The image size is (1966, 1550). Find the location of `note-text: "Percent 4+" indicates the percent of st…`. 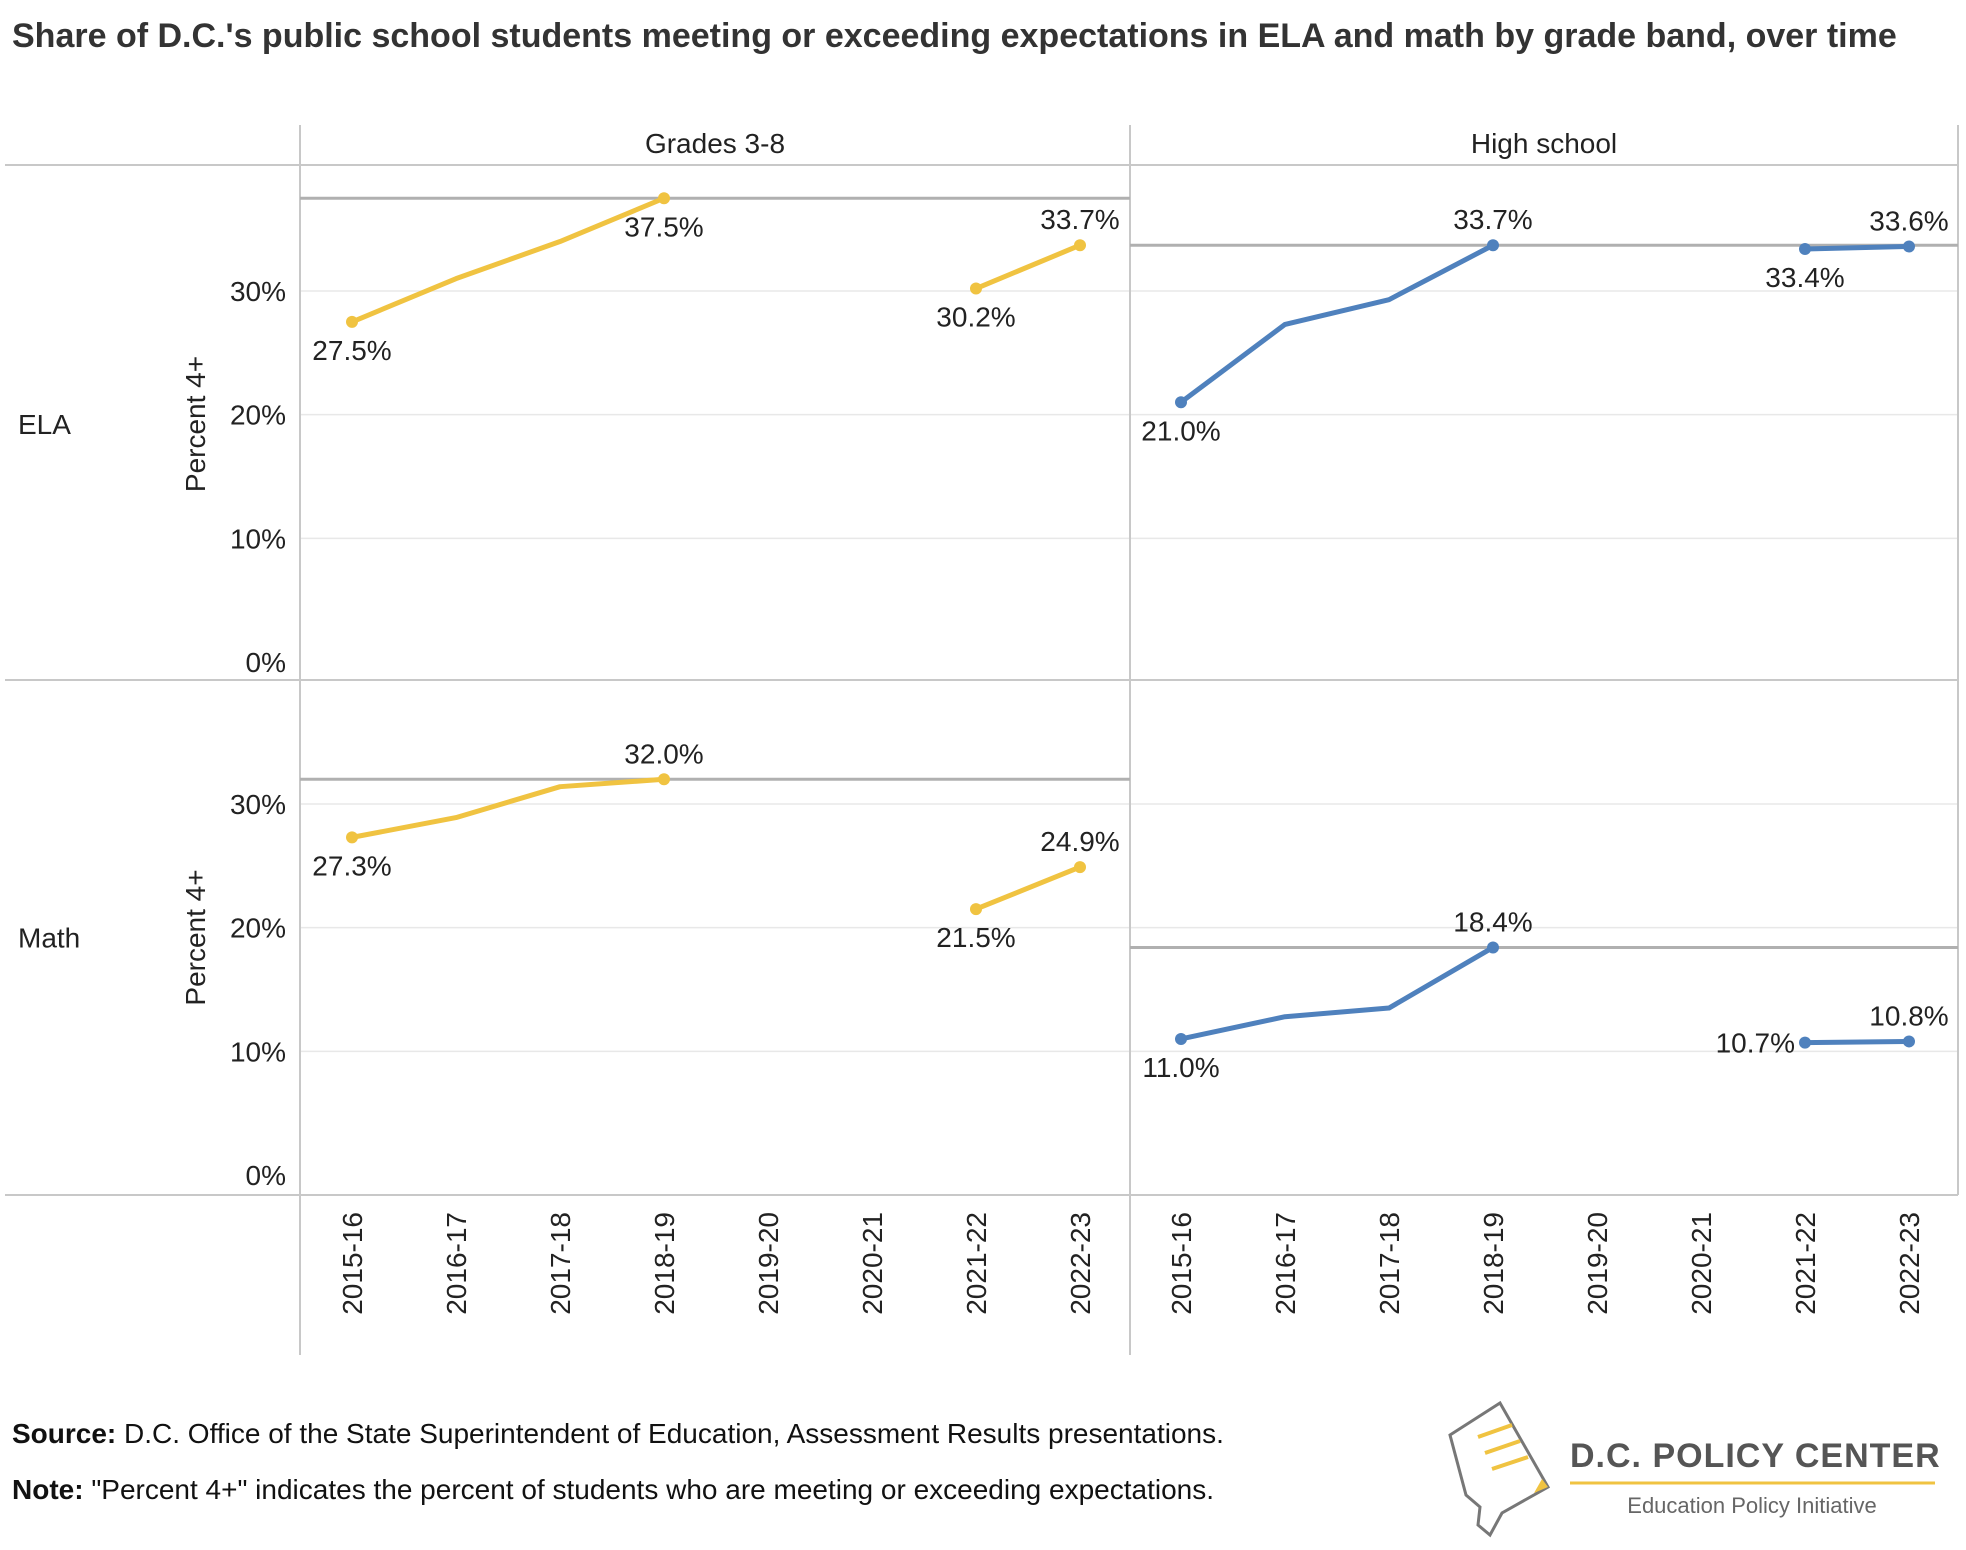

note-text: "Percent 4+" indicates the percent of st… is located at coordinates (652, 1489).